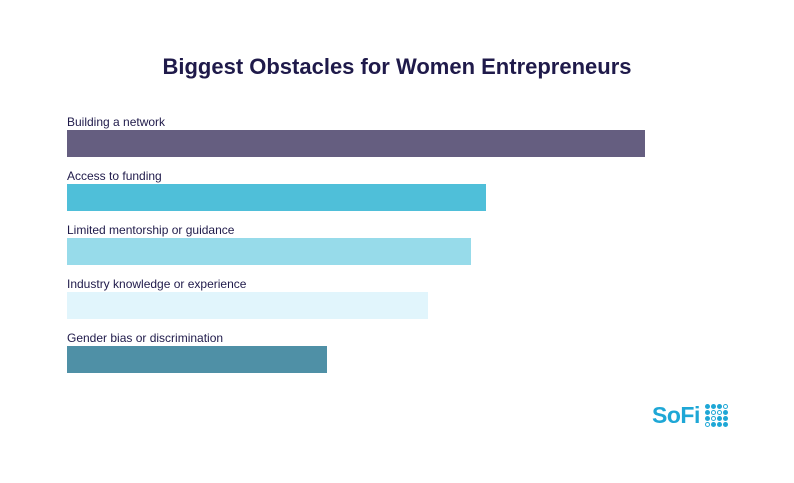 The image size is (794, 483). Describe the element at coordinates (116, 122) in the screenshot. I see `bar-label: Building a network` at that location.